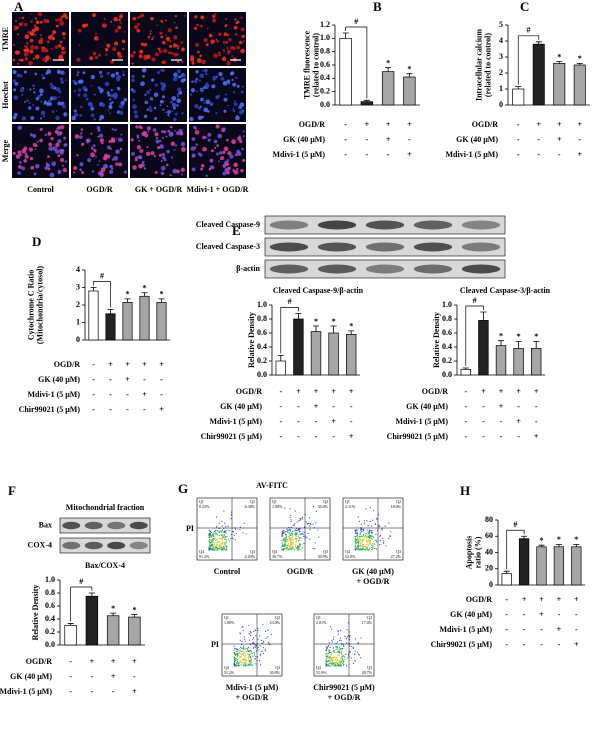 The image size is (600, 745). I want to click on y-tick-label: 0.6, so click(262, 332).